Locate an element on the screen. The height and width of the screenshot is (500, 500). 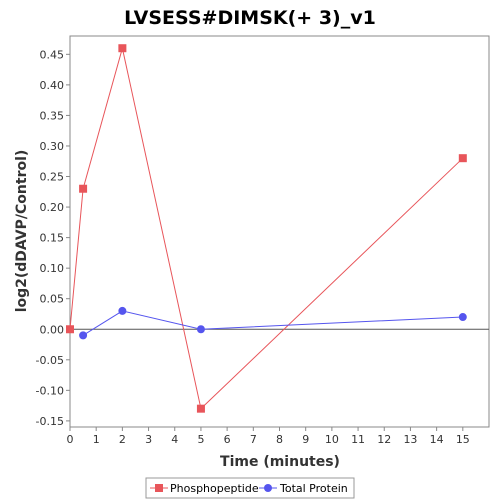
y-tick-label: -0.15 is located at coordinates (50, 421).